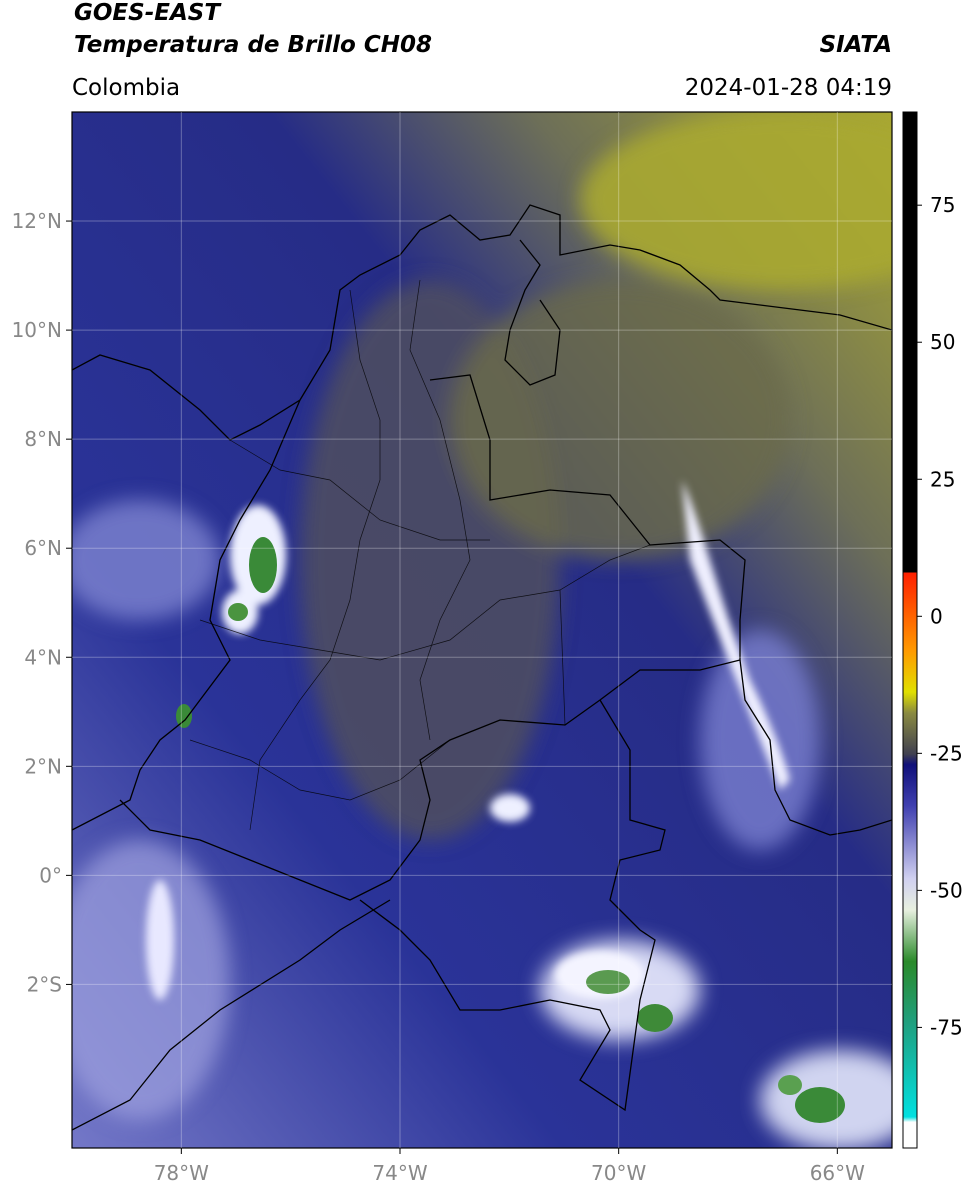 This screenshot has height=1194, width=966. I want to click on colorbar-tick-label: -25, so click(946, 753).